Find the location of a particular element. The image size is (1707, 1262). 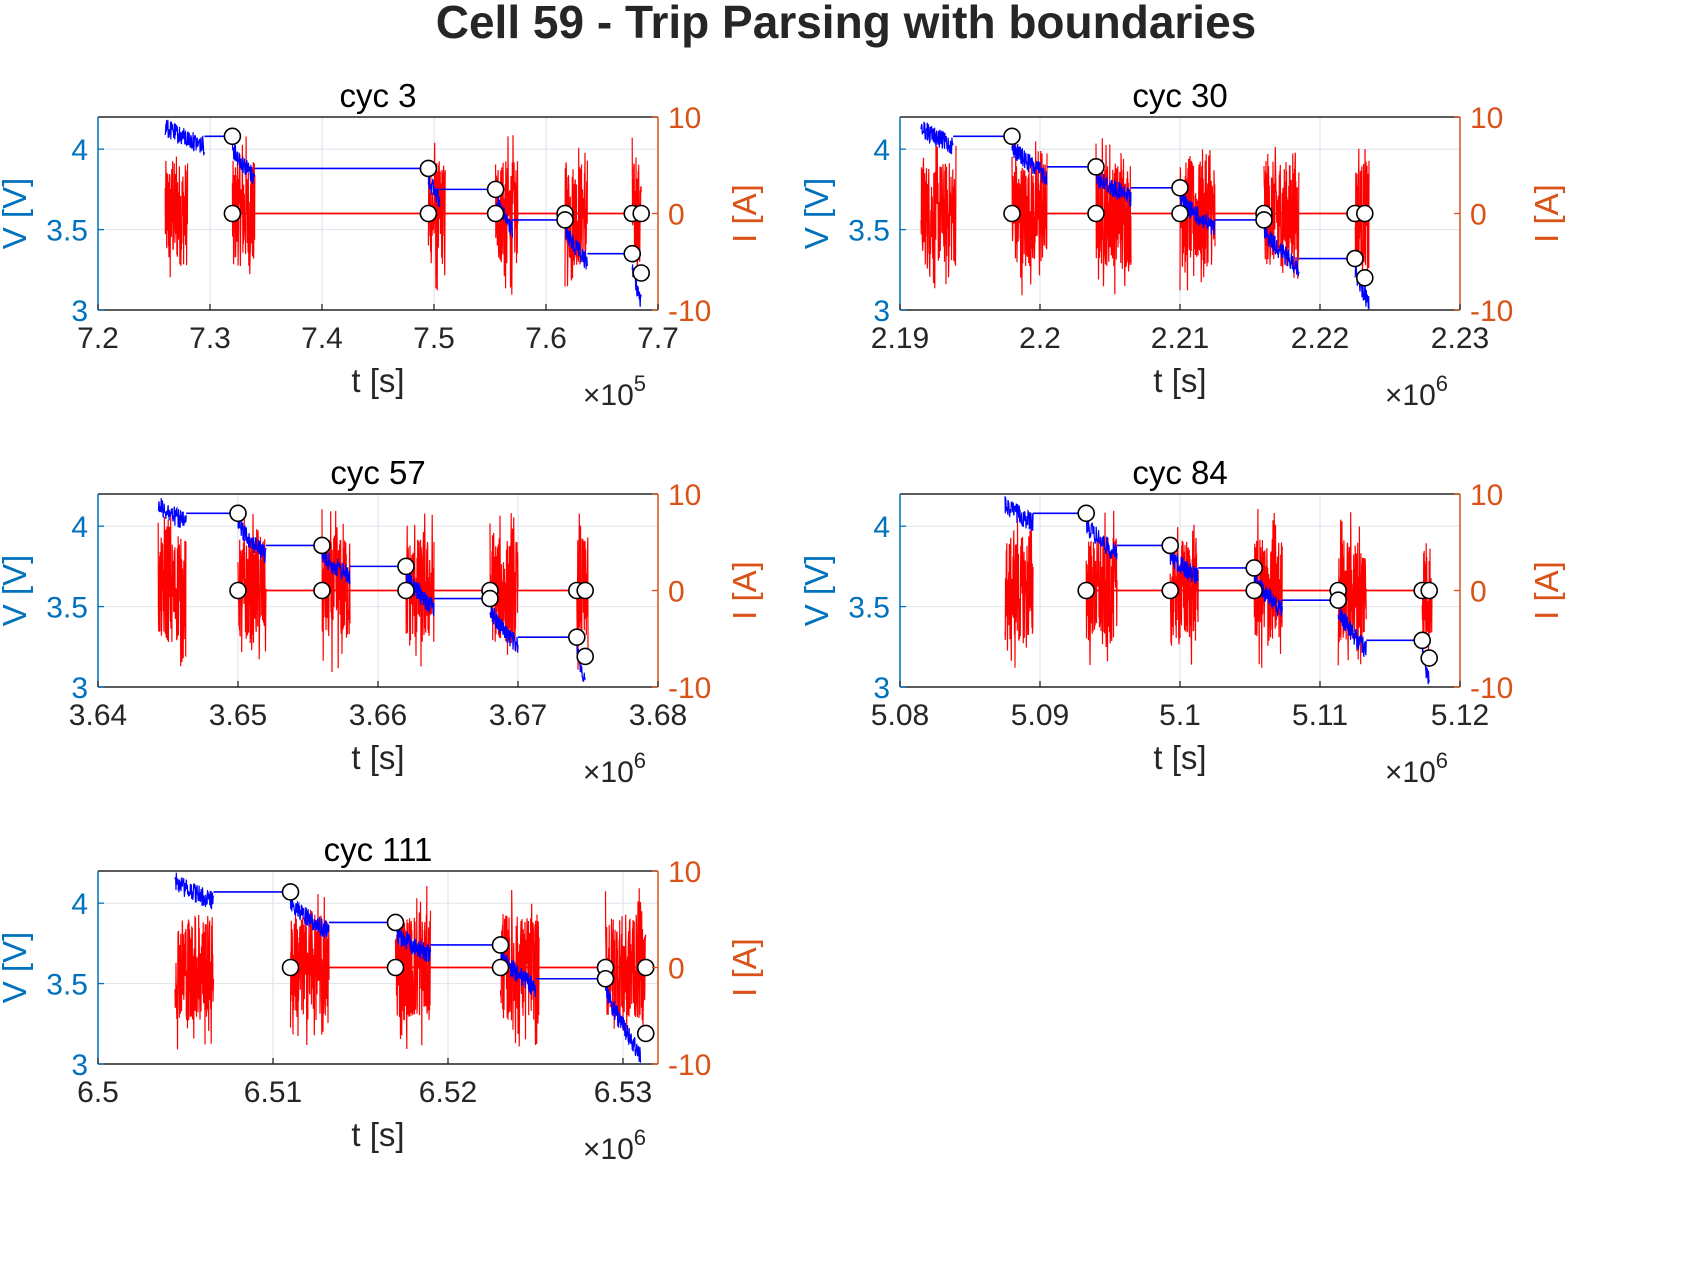

x-tick-label: 7.4 is located at coordinates (322, 338).